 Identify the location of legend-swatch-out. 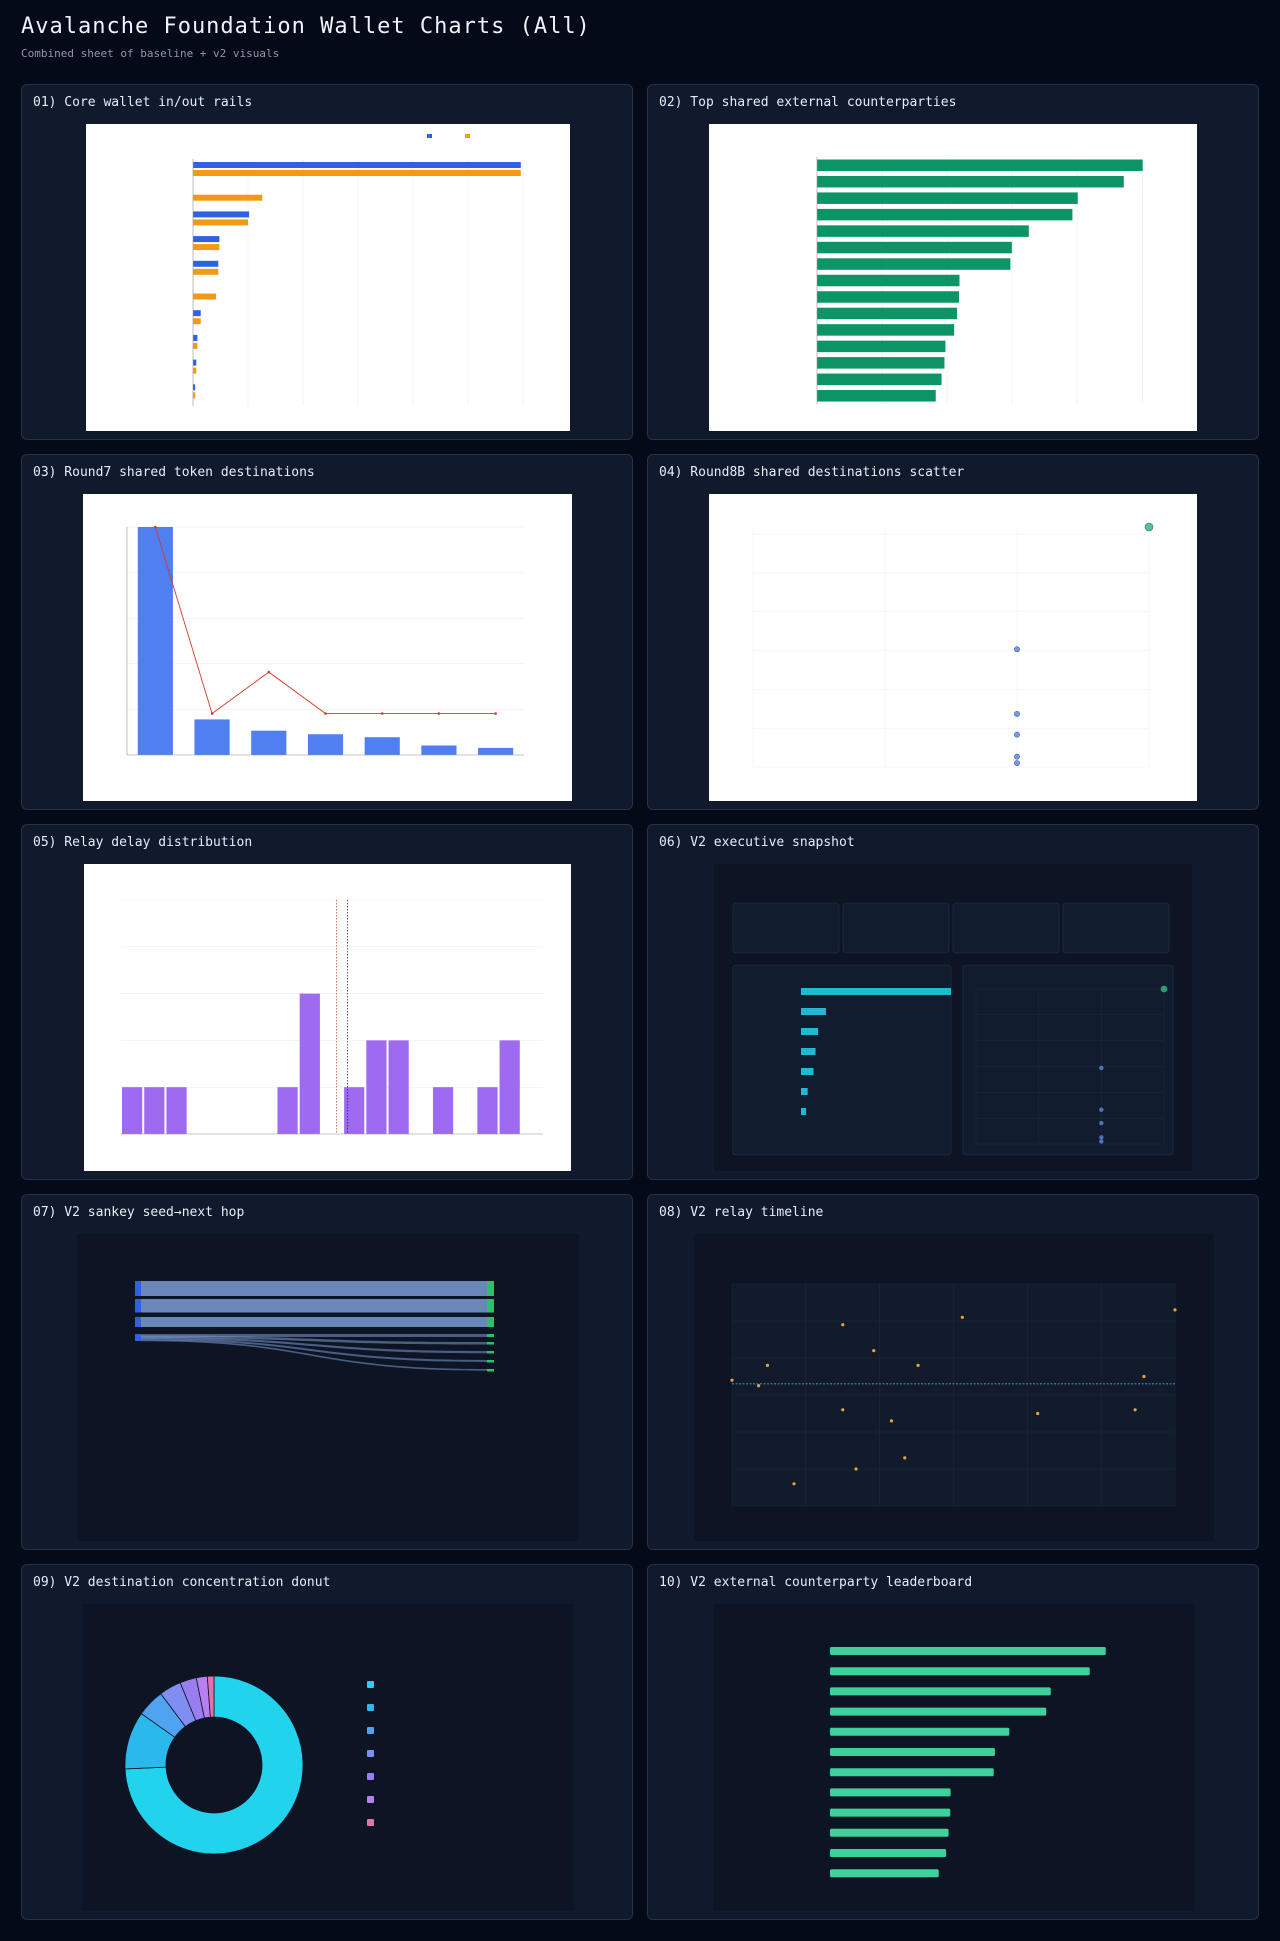
(467, 136).